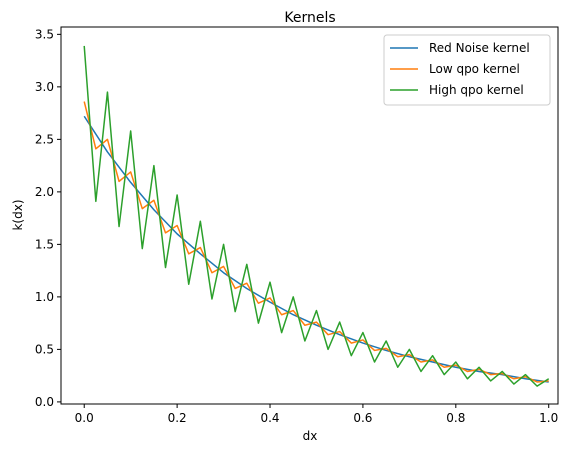  I want to click on y-tick-label: 0.0, so click(44, 402).